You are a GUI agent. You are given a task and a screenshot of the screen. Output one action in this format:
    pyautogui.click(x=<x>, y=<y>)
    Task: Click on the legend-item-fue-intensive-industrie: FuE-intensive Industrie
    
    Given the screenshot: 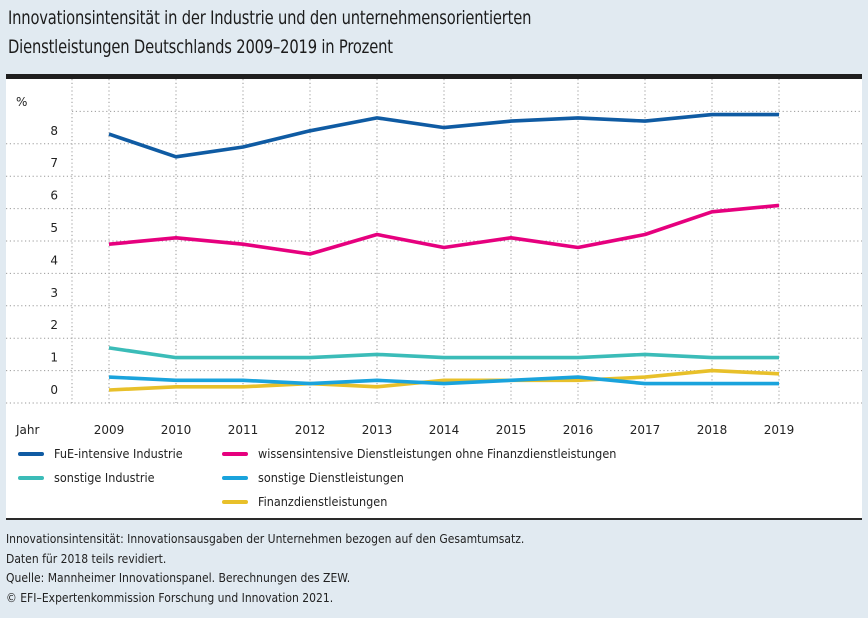 What is the action you would take?
    pyautogui.click(x=107, y=453)
    